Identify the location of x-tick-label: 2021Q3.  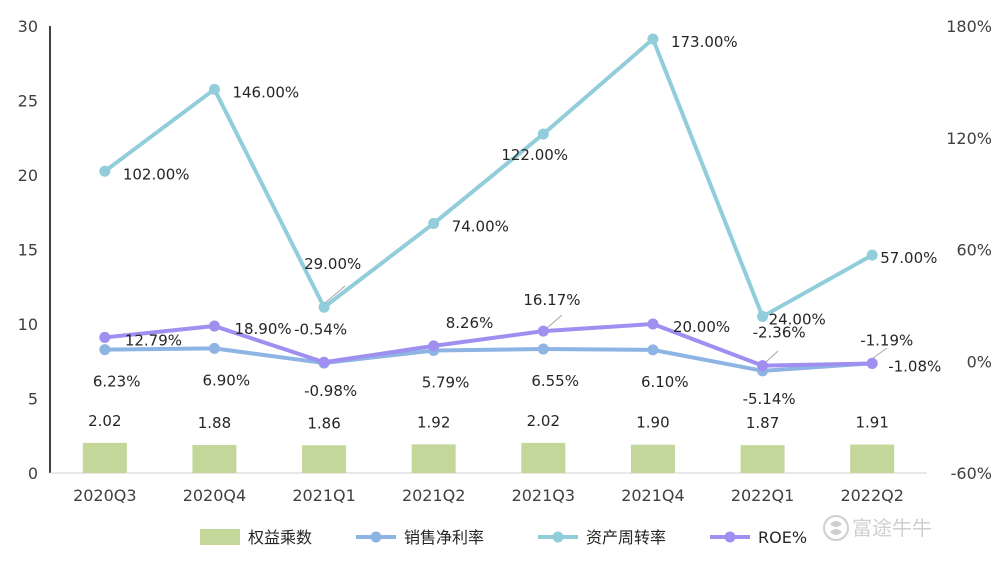
(544, 495).